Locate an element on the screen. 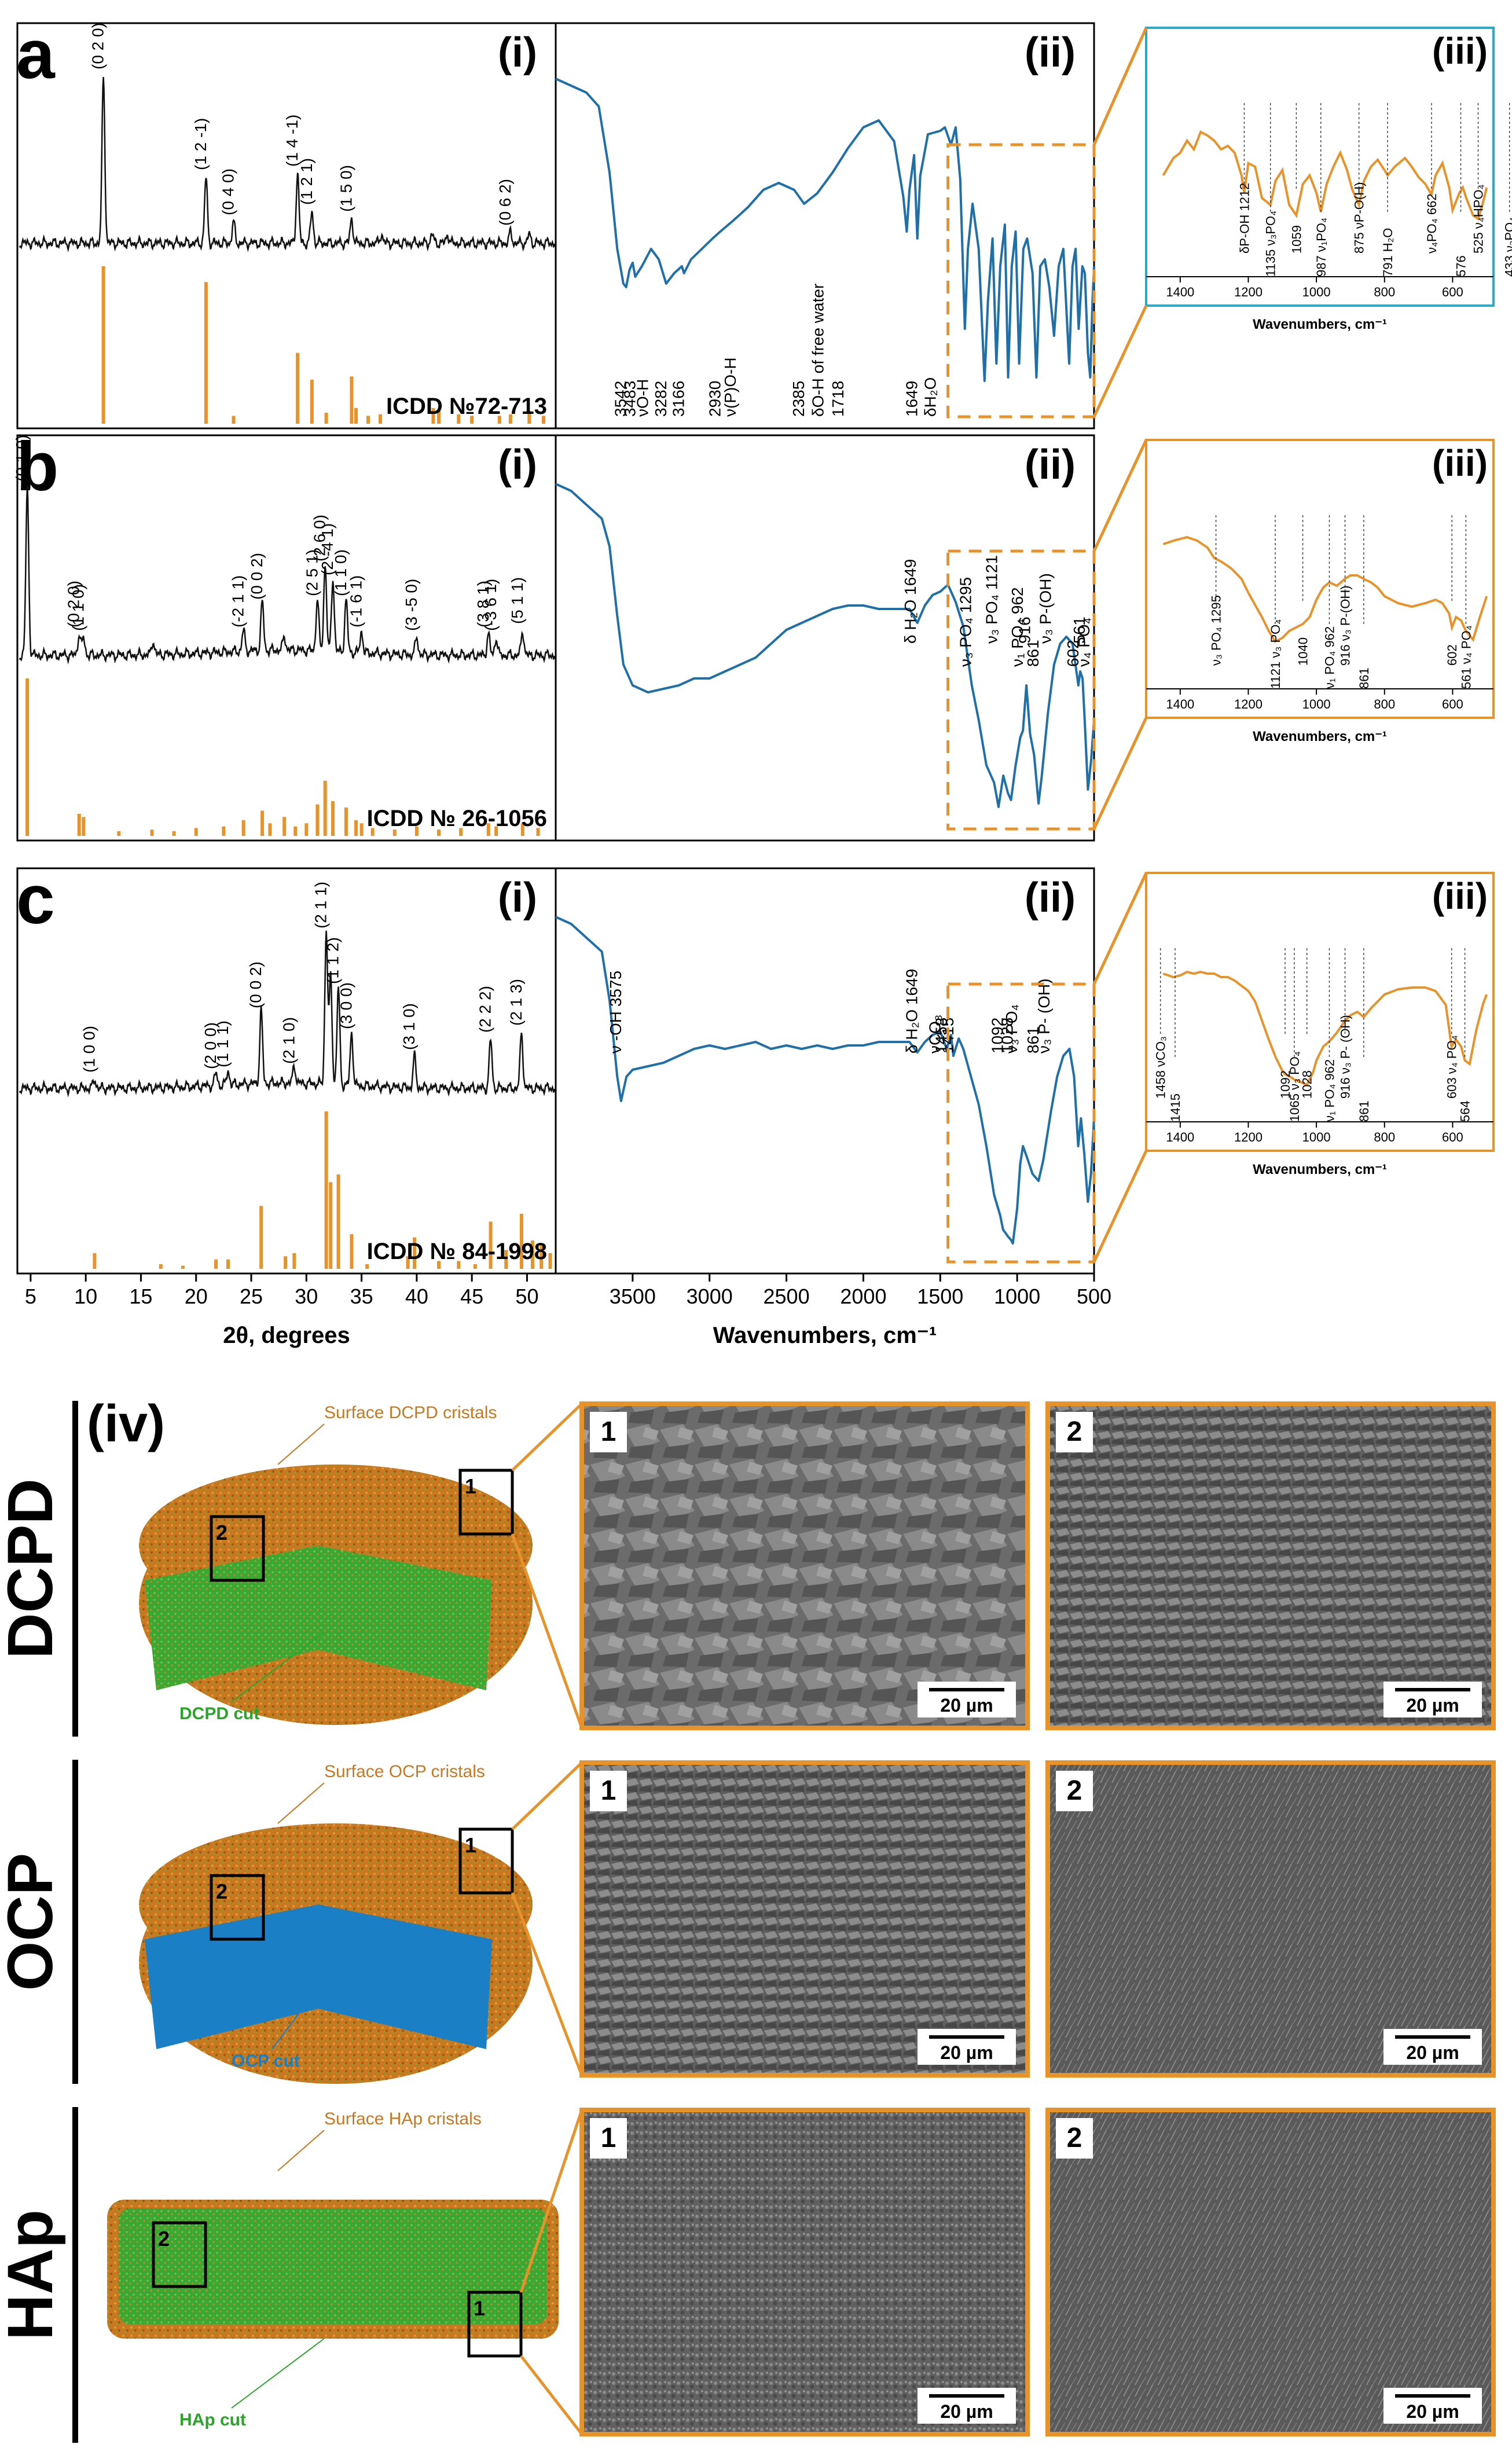 Image resolution: width=1512 pixels, height=2459 pixels. inset-band-label: δP-OH 1212 is located at coordinates (1244, 218).